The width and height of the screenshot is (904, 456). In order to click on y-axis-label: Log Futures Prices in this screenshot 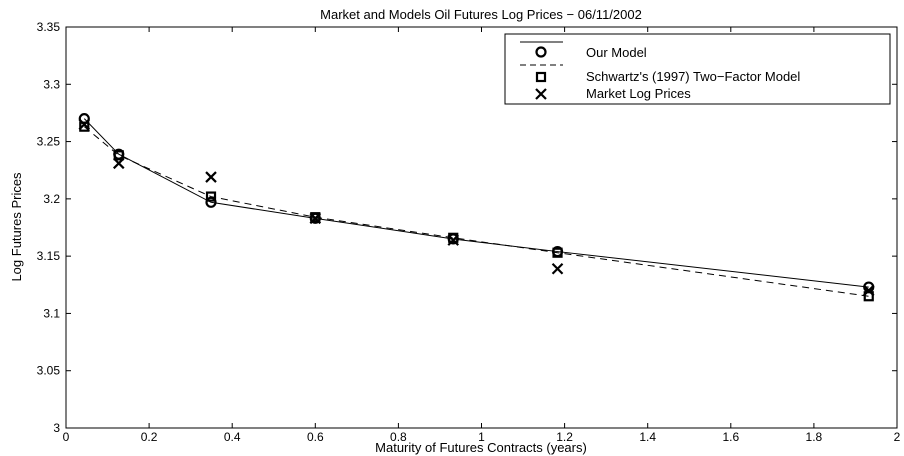, I will do `click(16, 227)`.